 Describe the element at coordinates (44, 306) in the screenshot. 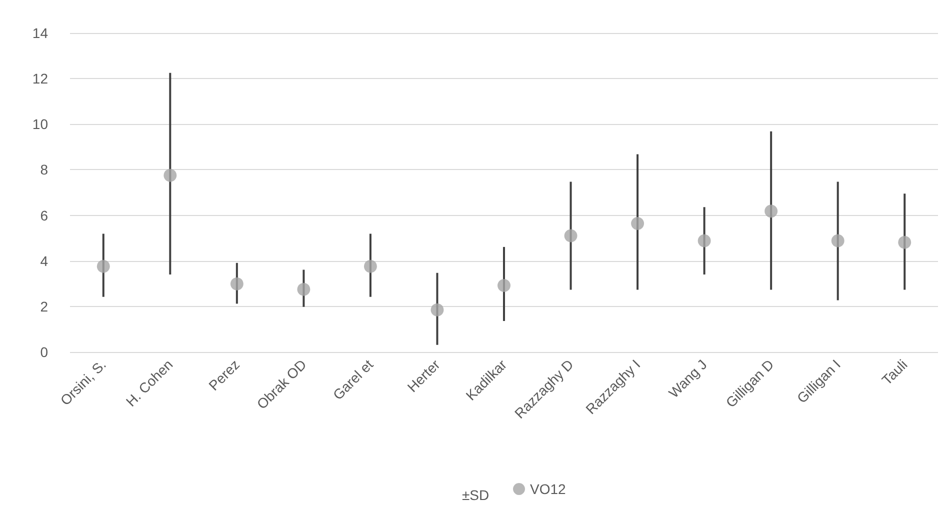

I see `y-tick-label: 2` at that location.